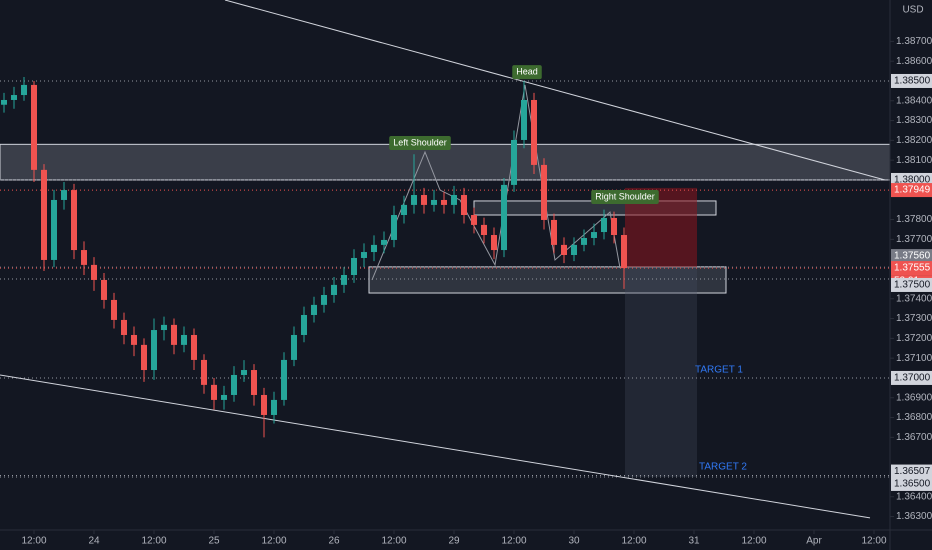 This screenshot has width=932, height=550. What do you see at coordinates (912, 190) in the screenshot?
I see `price-label: 1.37949` at bounding box center [912, 190].